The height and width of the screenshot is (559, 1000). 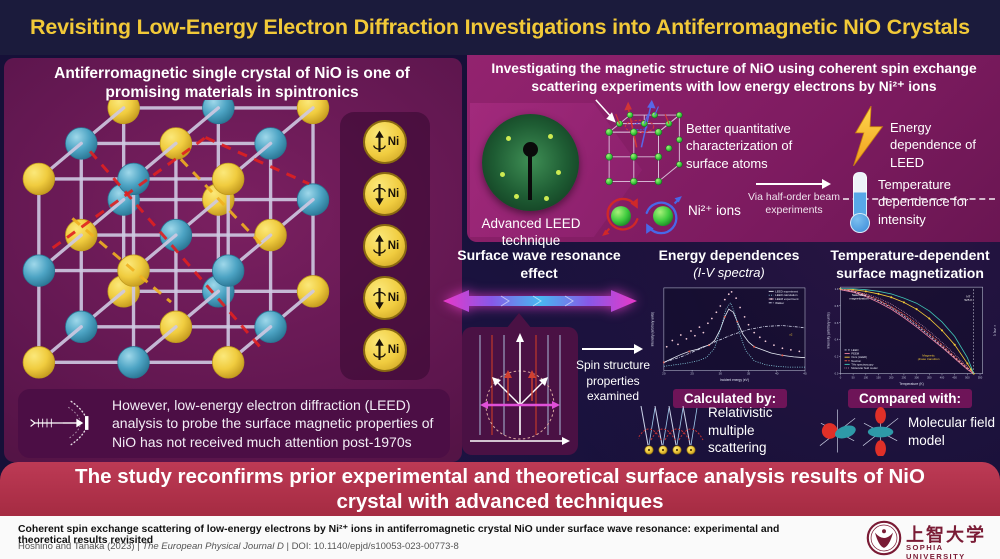 I want to click on citation-doi: | DOI: 10.1140/epjd/s10053-023-00773-8, so click(x=371, y=546).